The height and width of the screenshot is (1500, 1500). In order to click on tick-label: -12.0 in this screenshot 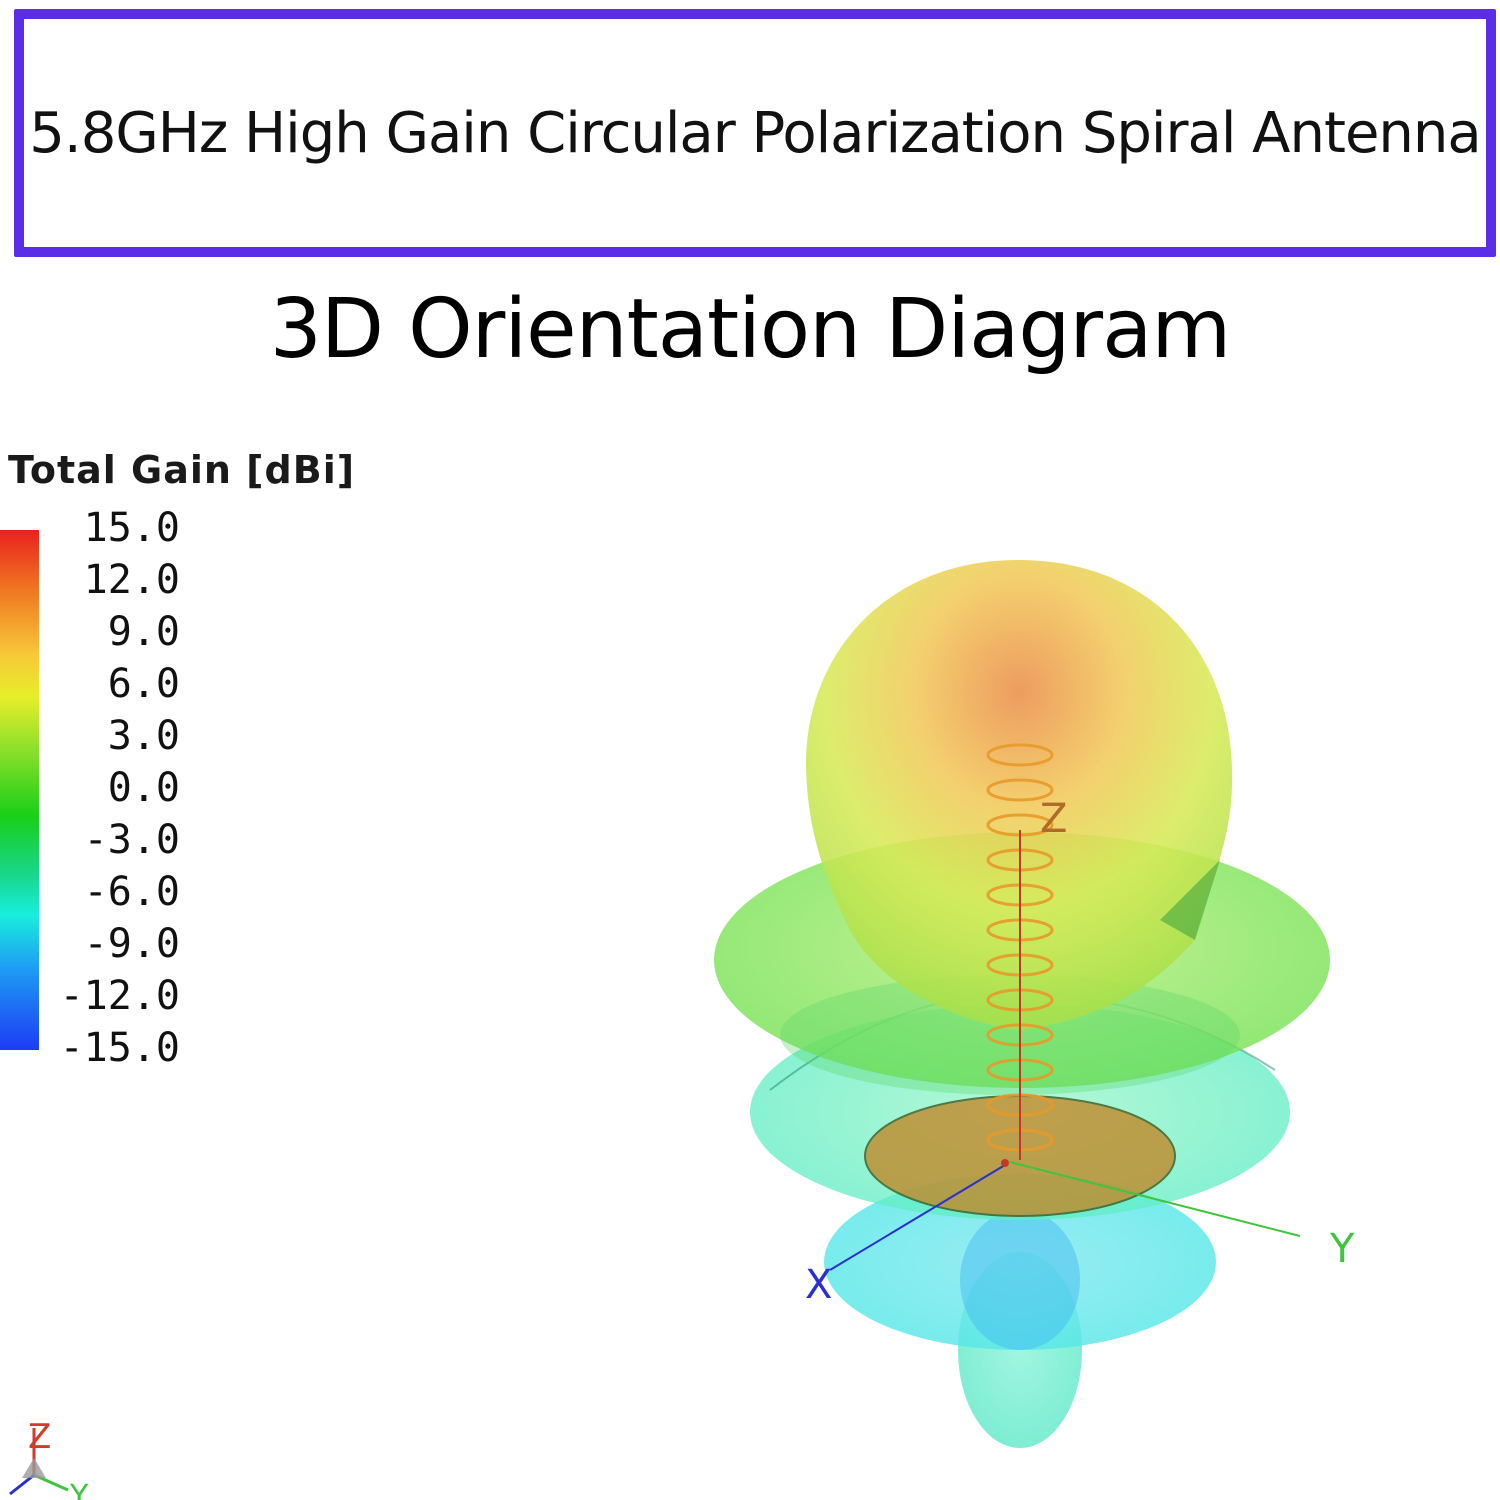, I will do `click(119, 996)`.